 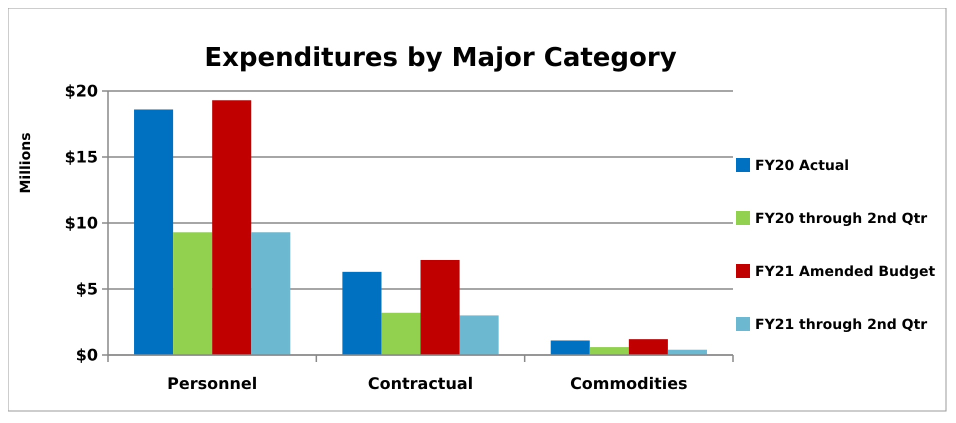 What do you see at coordinates (841, 324) in the screenshot?
I see `legend-label: FY21 through 2nd Qtr` at bounding box center [841, 324].